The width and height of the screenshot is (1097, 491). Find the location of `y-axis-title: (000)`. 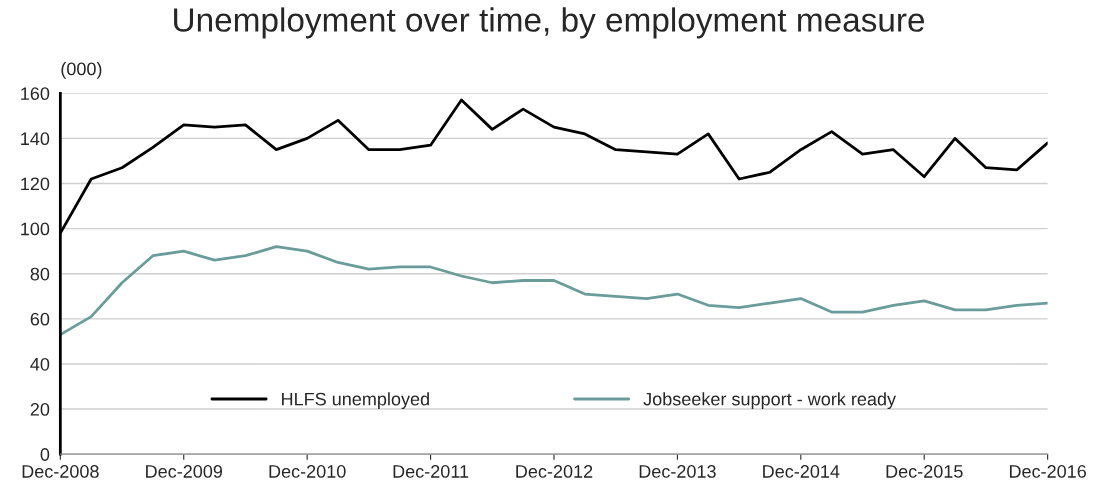

y-axis-title: (000) is located at coordinates (81, 70).